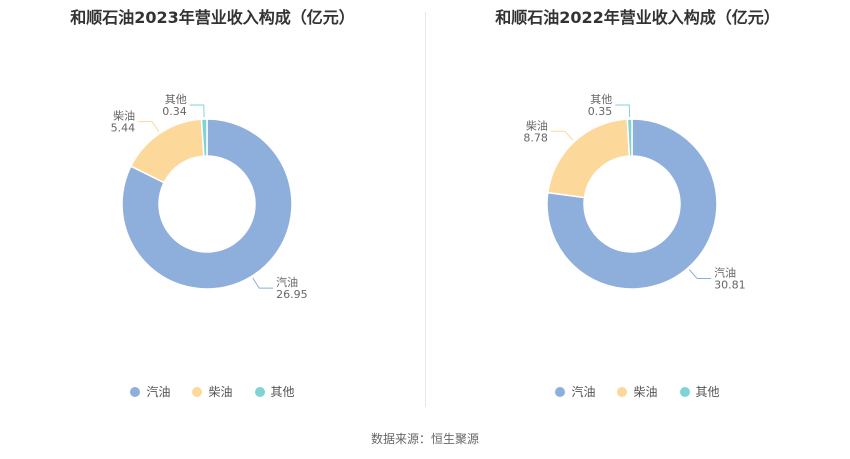 This screenshot has height=459, width=850. I want to click on slice-value-label: 8.78, so click(535, 137).